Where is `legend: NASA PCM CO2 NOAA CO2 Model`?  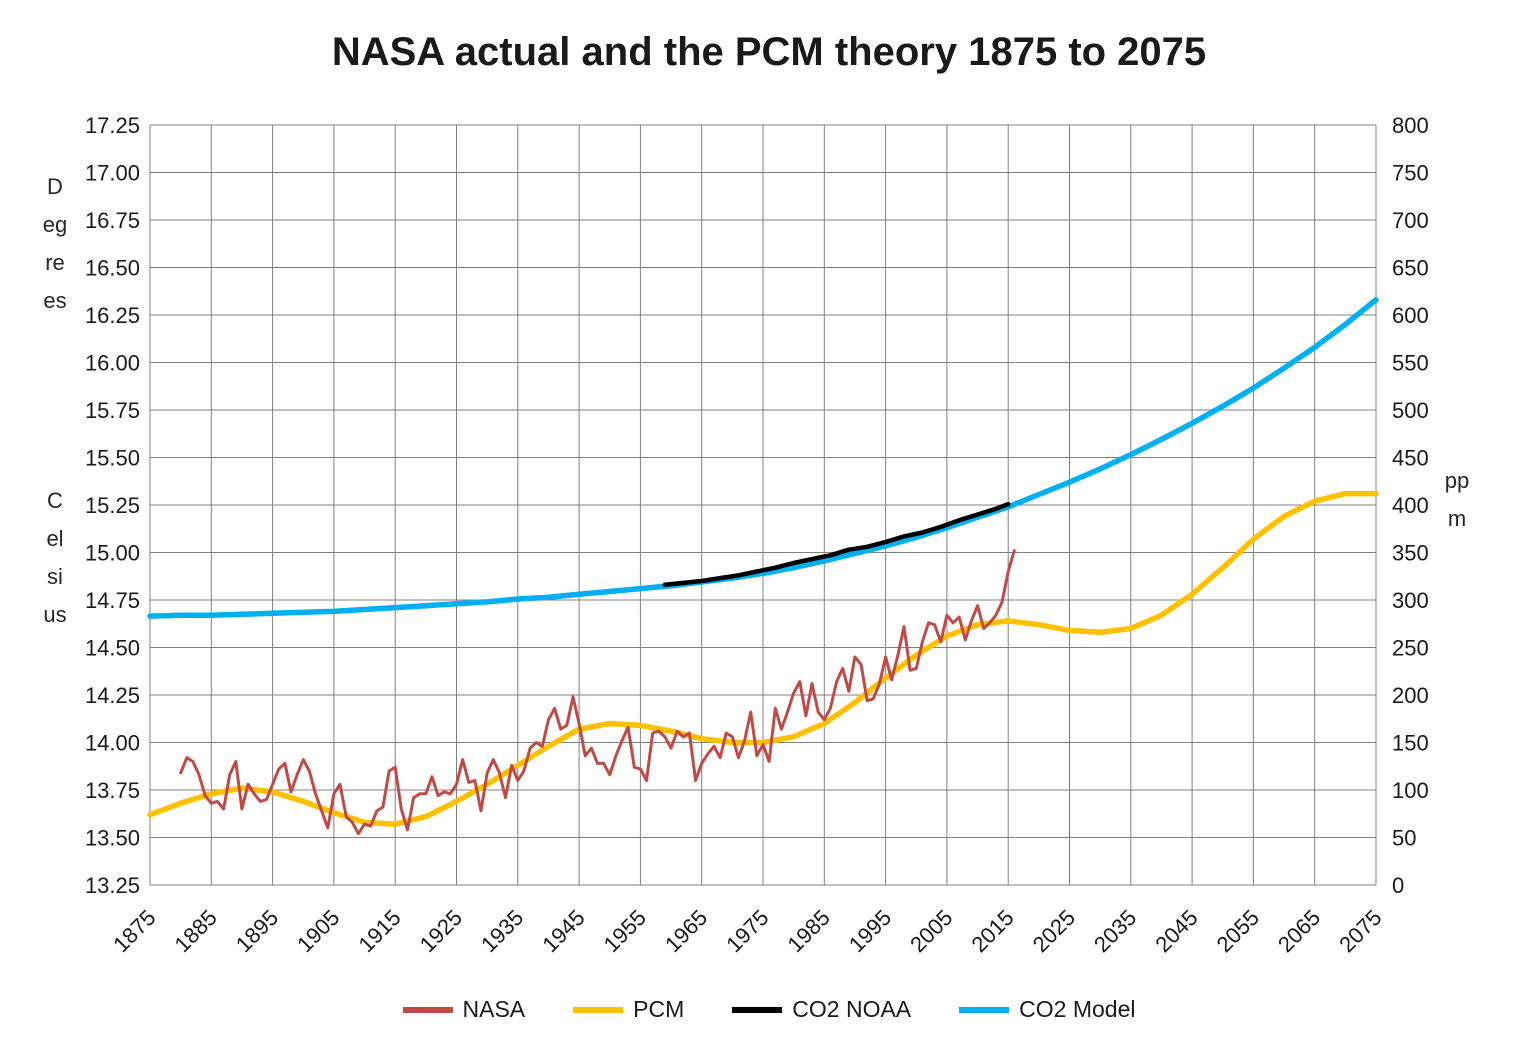 legend: NASA PCM CO2 NOAA CO2 Model is located at coordinates (769, 1009).